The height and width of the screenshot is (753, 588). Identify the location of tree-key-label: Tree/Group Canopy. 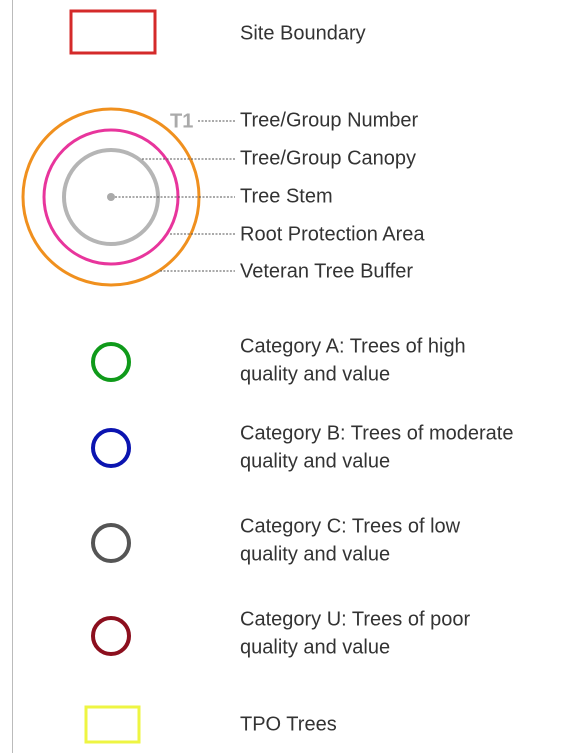
(328, 158).